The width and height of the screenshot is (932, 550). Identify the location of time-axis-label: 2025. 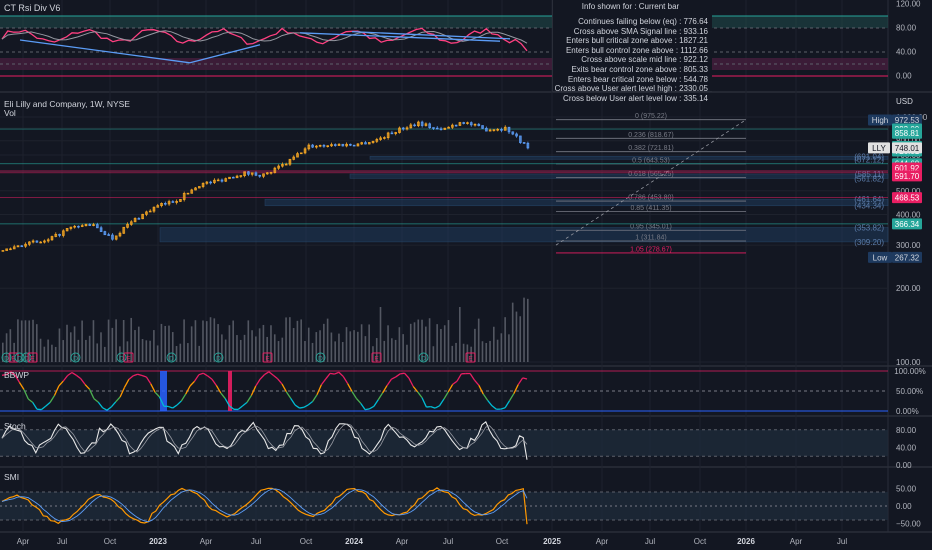
(552, 541).